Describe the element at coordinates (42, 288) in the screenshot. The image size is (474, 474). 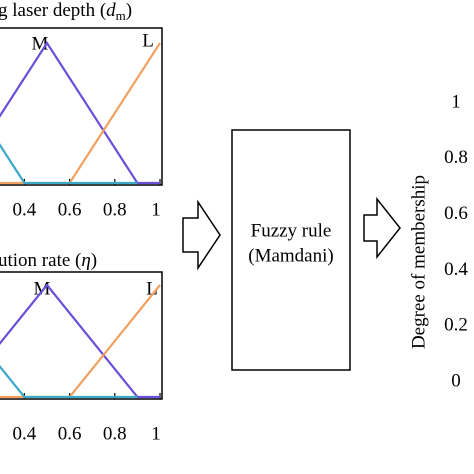
I see `curve-label: M` at that location.